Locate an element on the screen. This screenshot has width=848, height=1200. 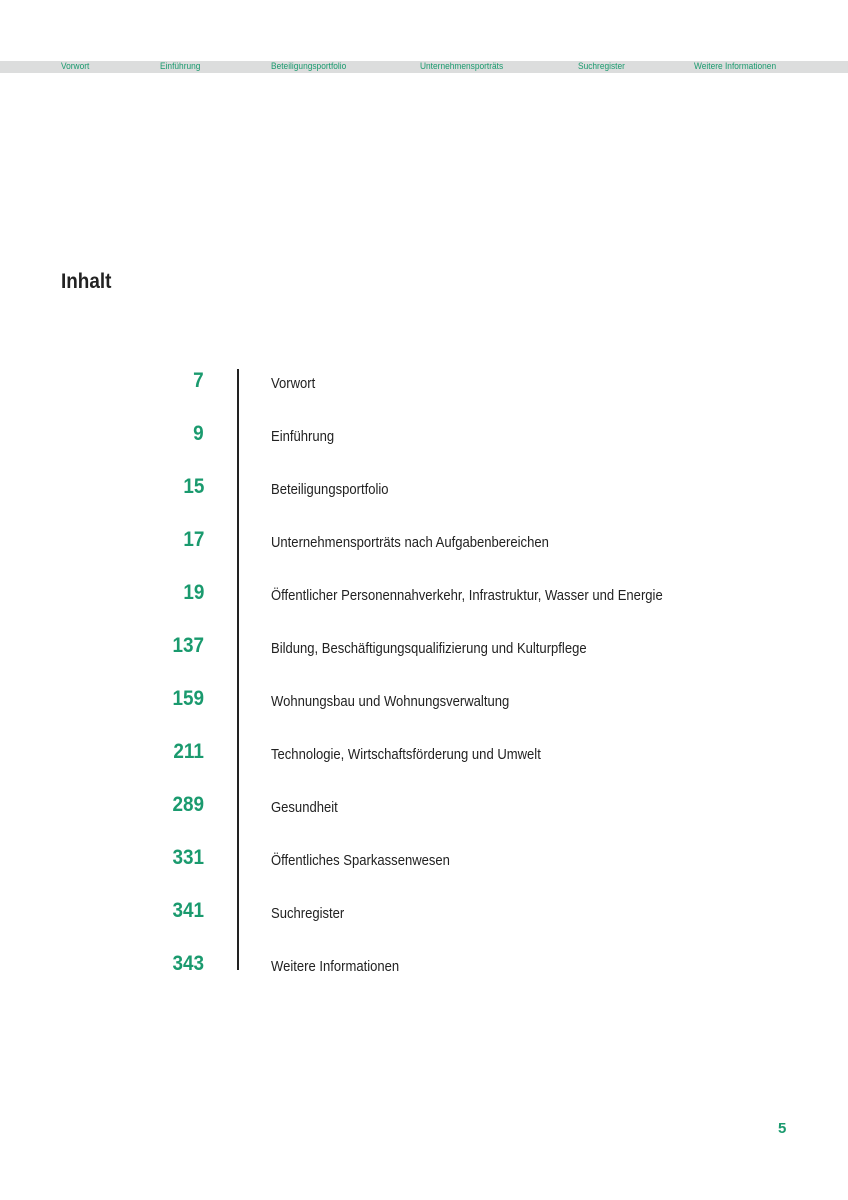
toc-page-number: 343 is located at coordinates (188, 963).